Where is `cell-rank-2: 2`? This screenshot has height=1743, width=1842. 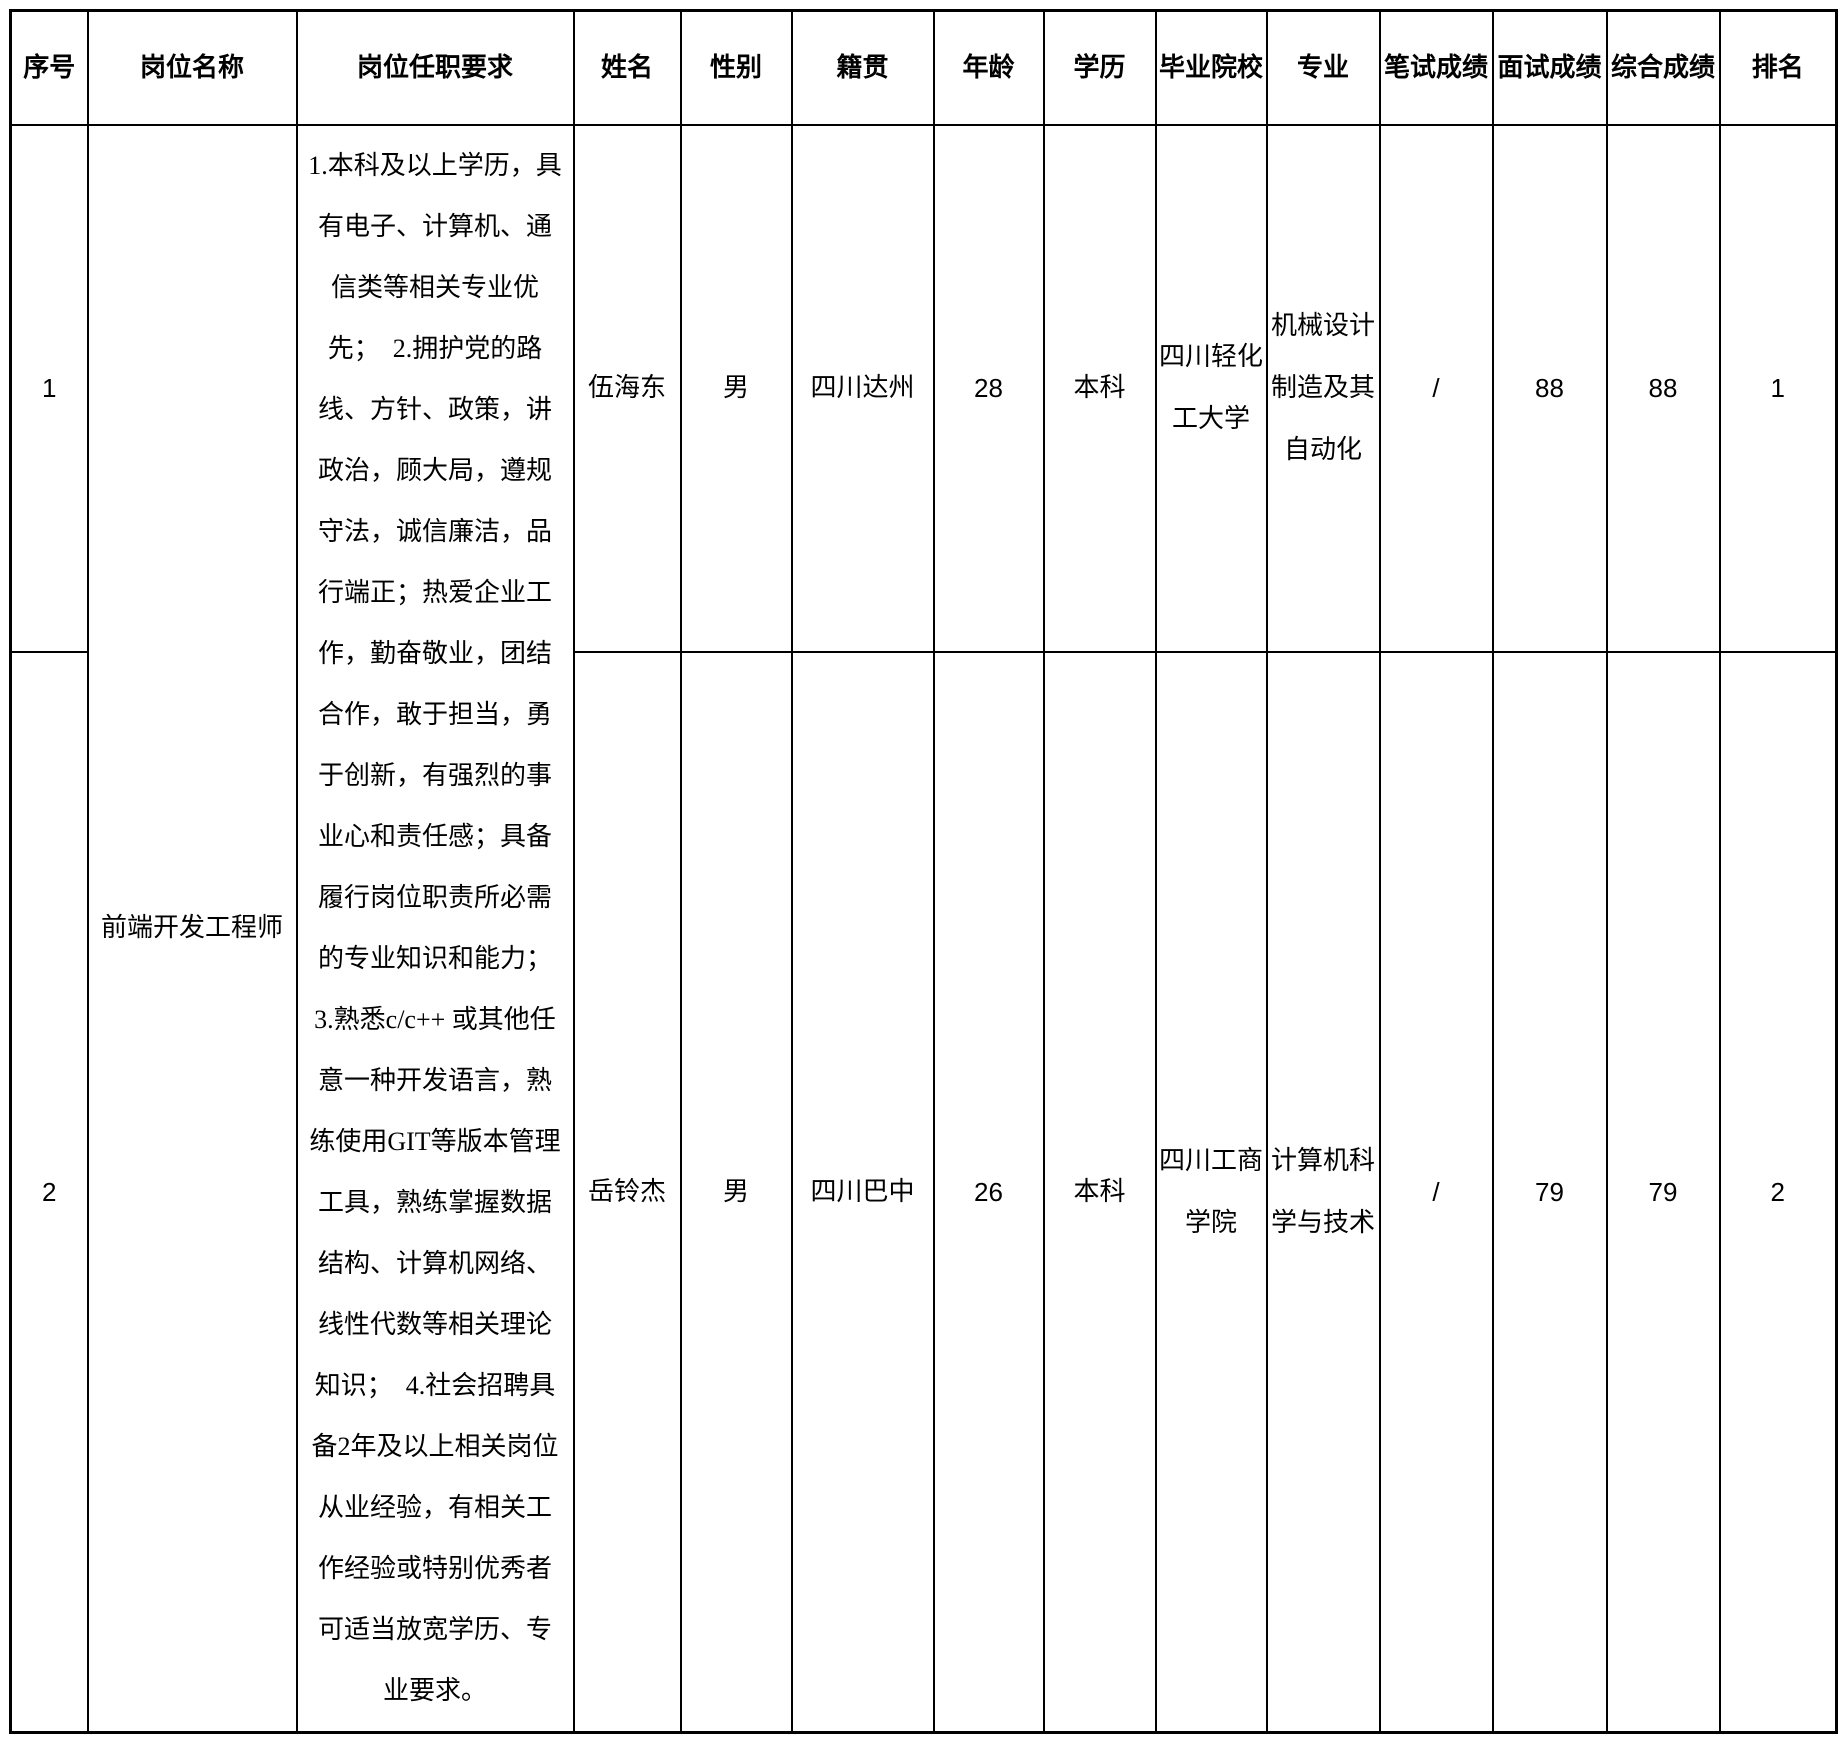 cell-rank-2: 2 is located at coordinates (1778, 1192).